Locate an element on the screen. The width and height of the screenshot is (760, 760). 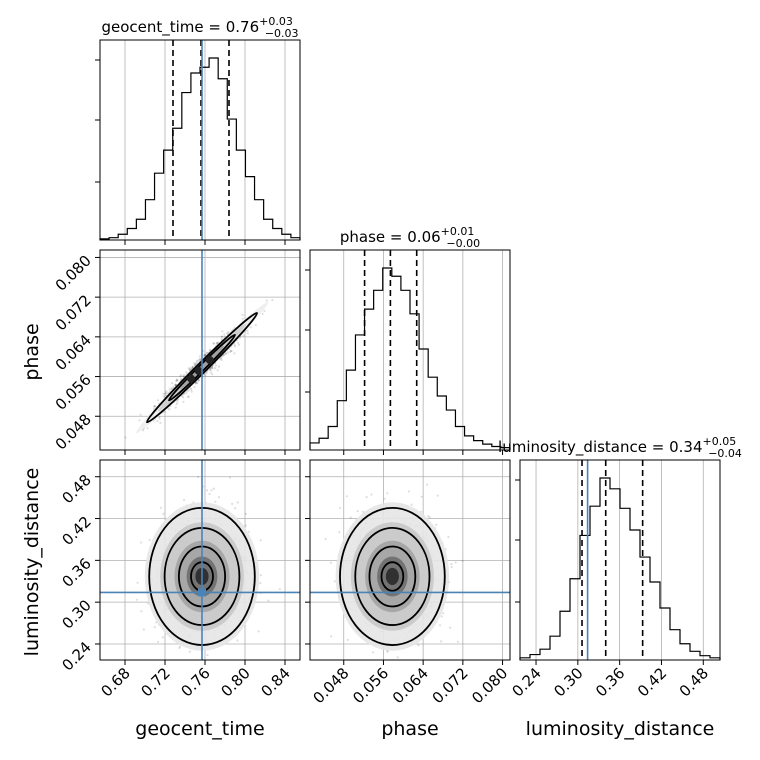
x-tick-label: 0.72 is located at coordinates (155, 682).